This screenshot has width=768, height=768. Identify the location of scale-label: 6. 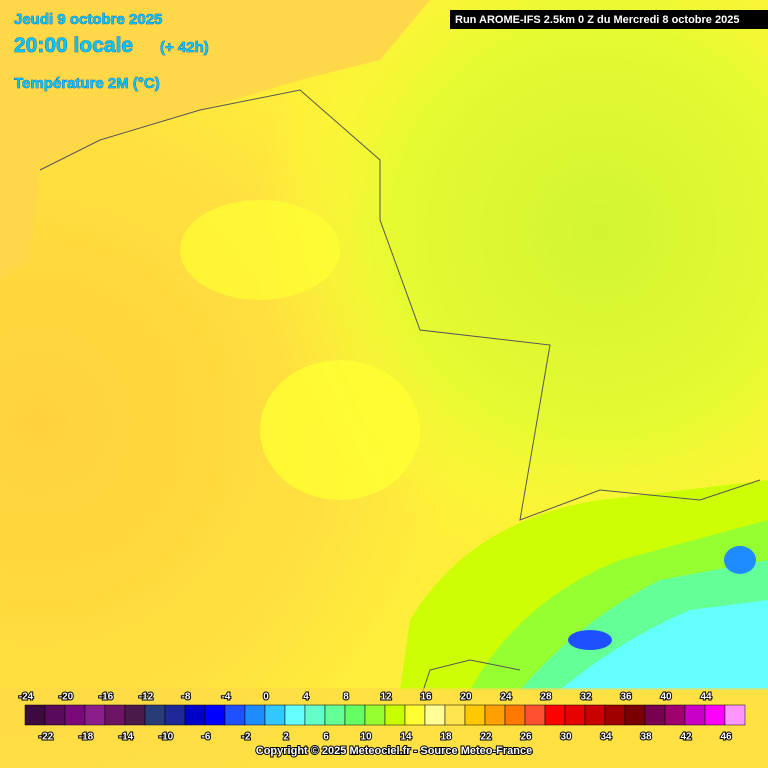
(326, 737).